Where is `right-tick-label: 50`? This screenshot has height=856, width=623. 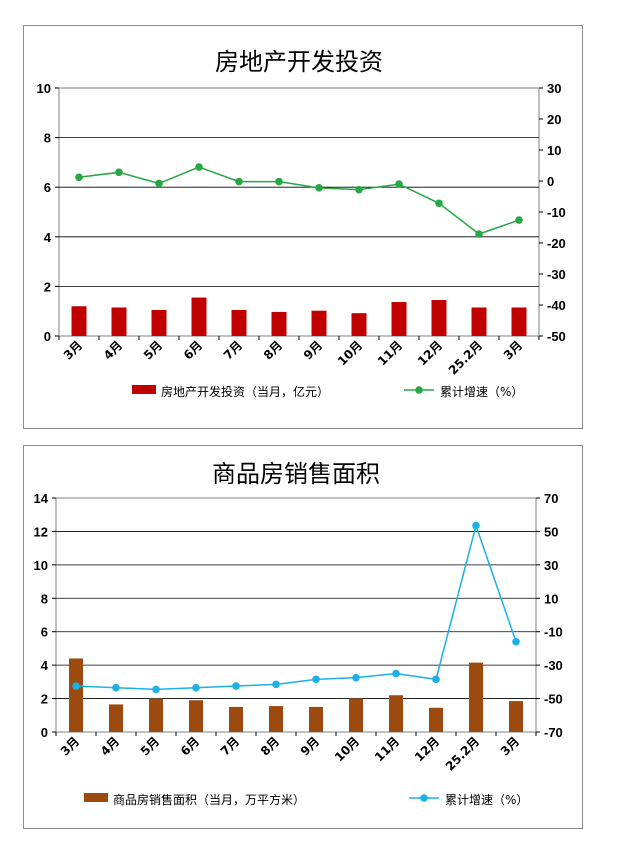
right-tick-label: 50 is located at coordinates (551, 531).